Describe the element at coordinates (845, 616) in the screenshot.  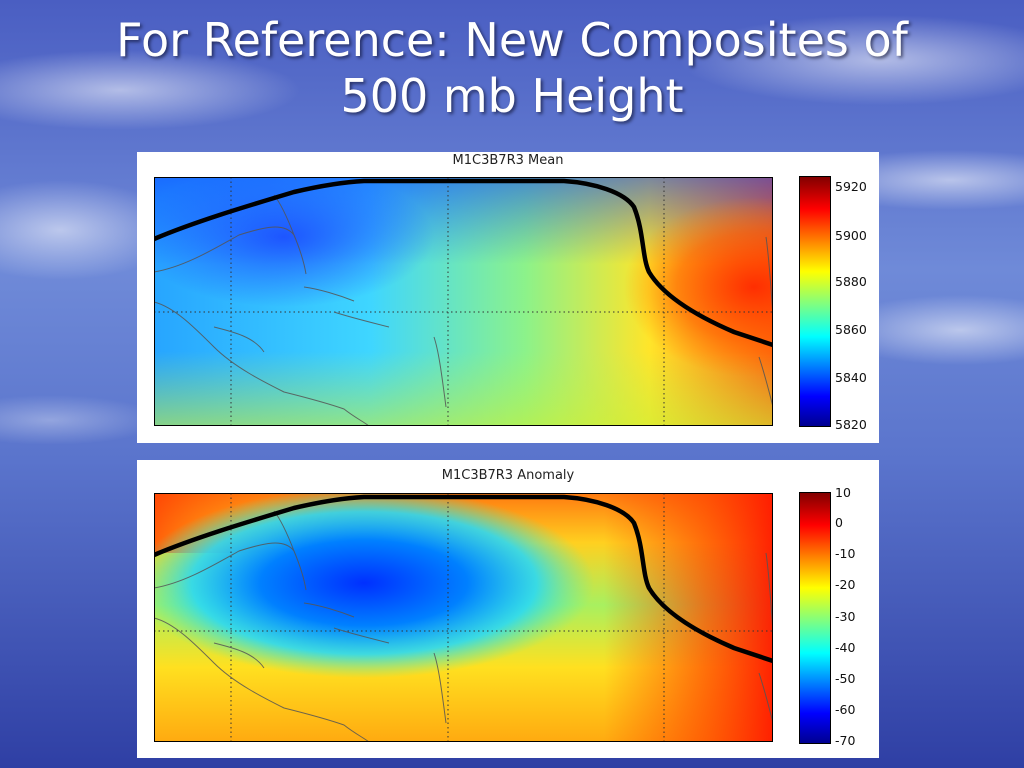
I see `anomaly-colorbar-tick: -30` at that location.